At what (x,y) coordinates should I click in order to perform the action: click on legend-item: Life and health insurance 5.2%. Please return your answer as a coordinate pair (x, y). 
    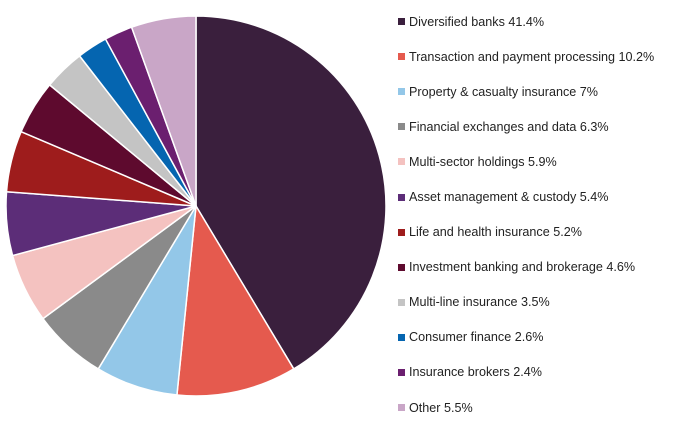
    Looking at the image, I should click on (539, 232).